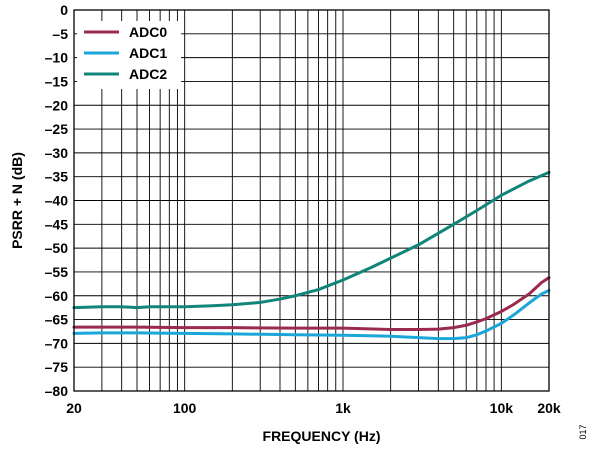 Image resolution: width=593 pixels, height=449 pixels. What do you see at coordinates (57, 58) in the screenshot?
I see `y-tick-label: –10` at bounding box center [57, 58].